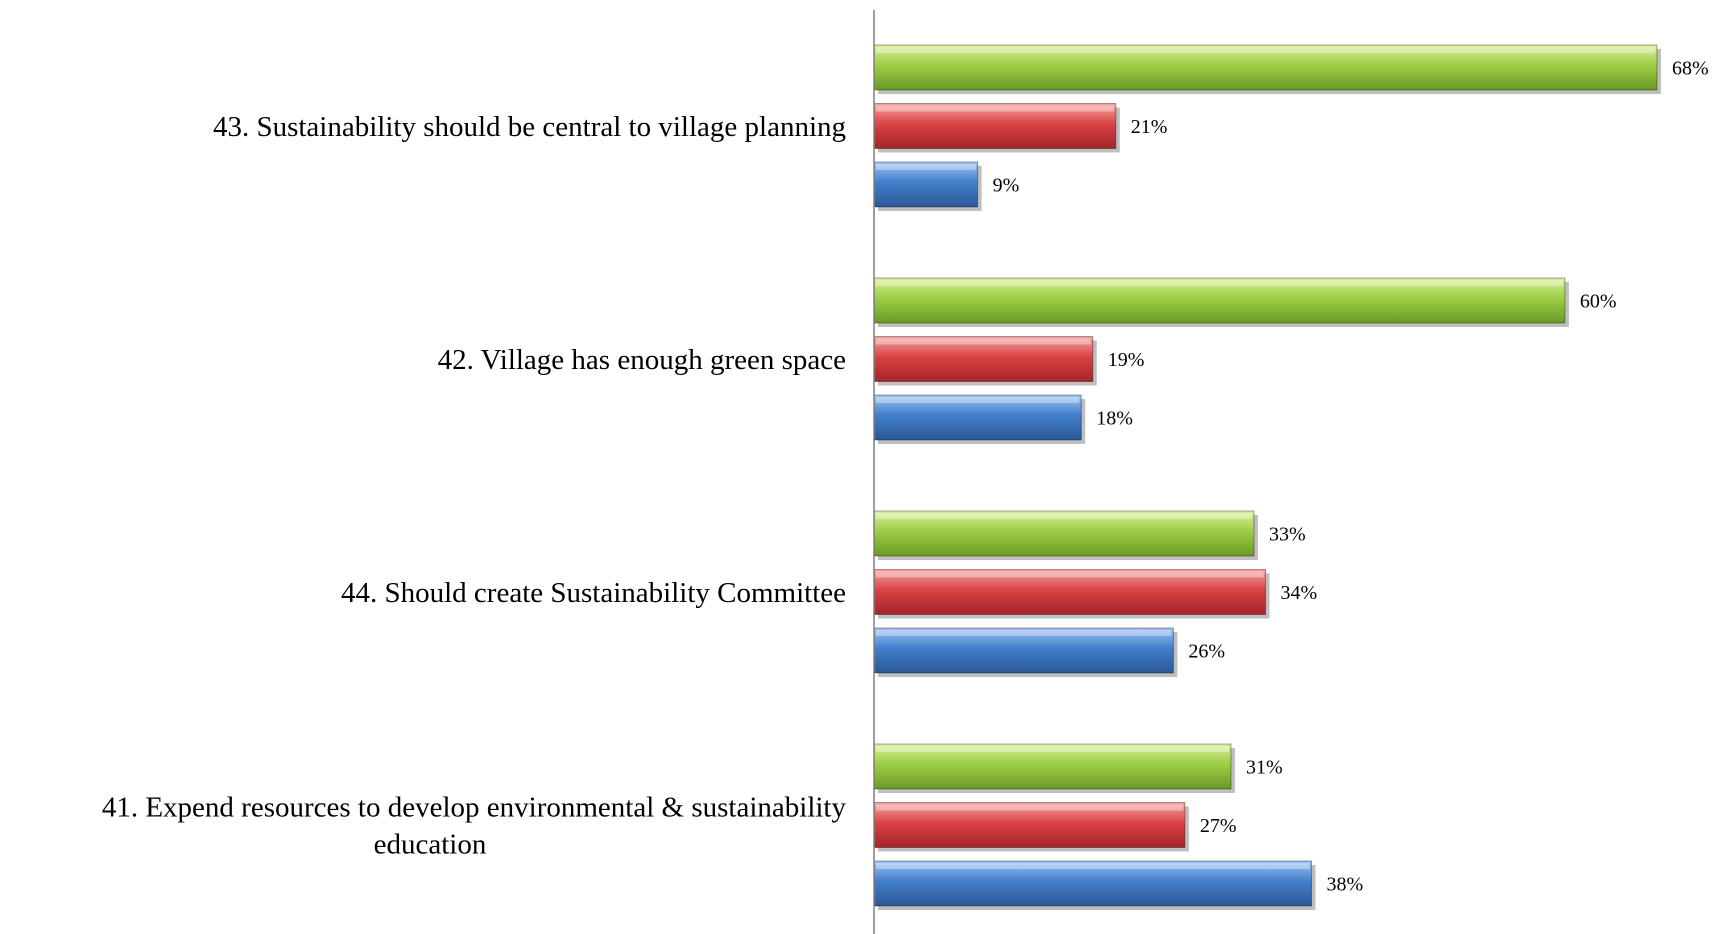 Image resolution: width=1720 pixels, height=934 pixels. I want to click on data-label: 19%, so click(1126, 360).